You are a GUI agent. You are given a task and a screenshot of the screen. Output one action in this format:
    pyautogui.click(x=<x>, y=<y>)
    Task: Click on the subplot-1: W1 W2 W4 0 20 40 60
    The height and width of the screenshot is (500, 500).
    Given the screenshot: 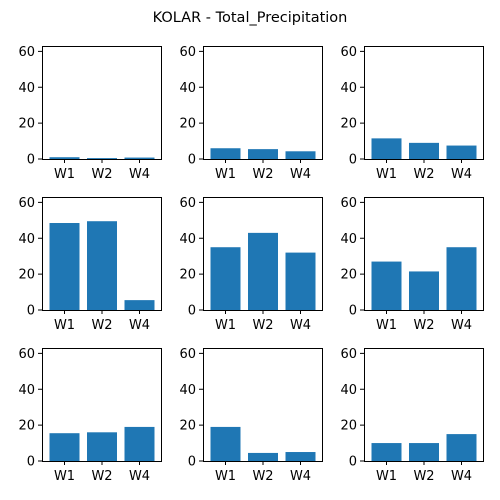 What is the action you would take?
    pyautogui.click(x=90, y=113)
    